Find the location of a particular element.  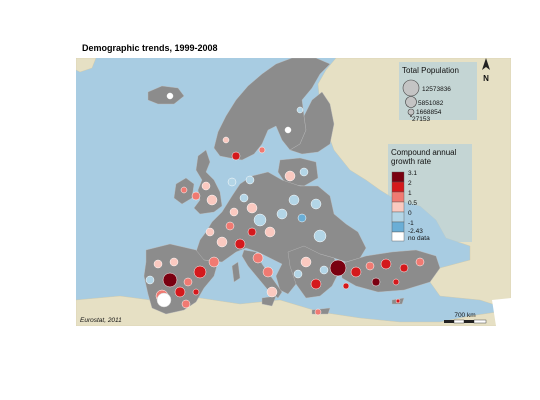

growth-swatches is located at coordinates (398, 206).